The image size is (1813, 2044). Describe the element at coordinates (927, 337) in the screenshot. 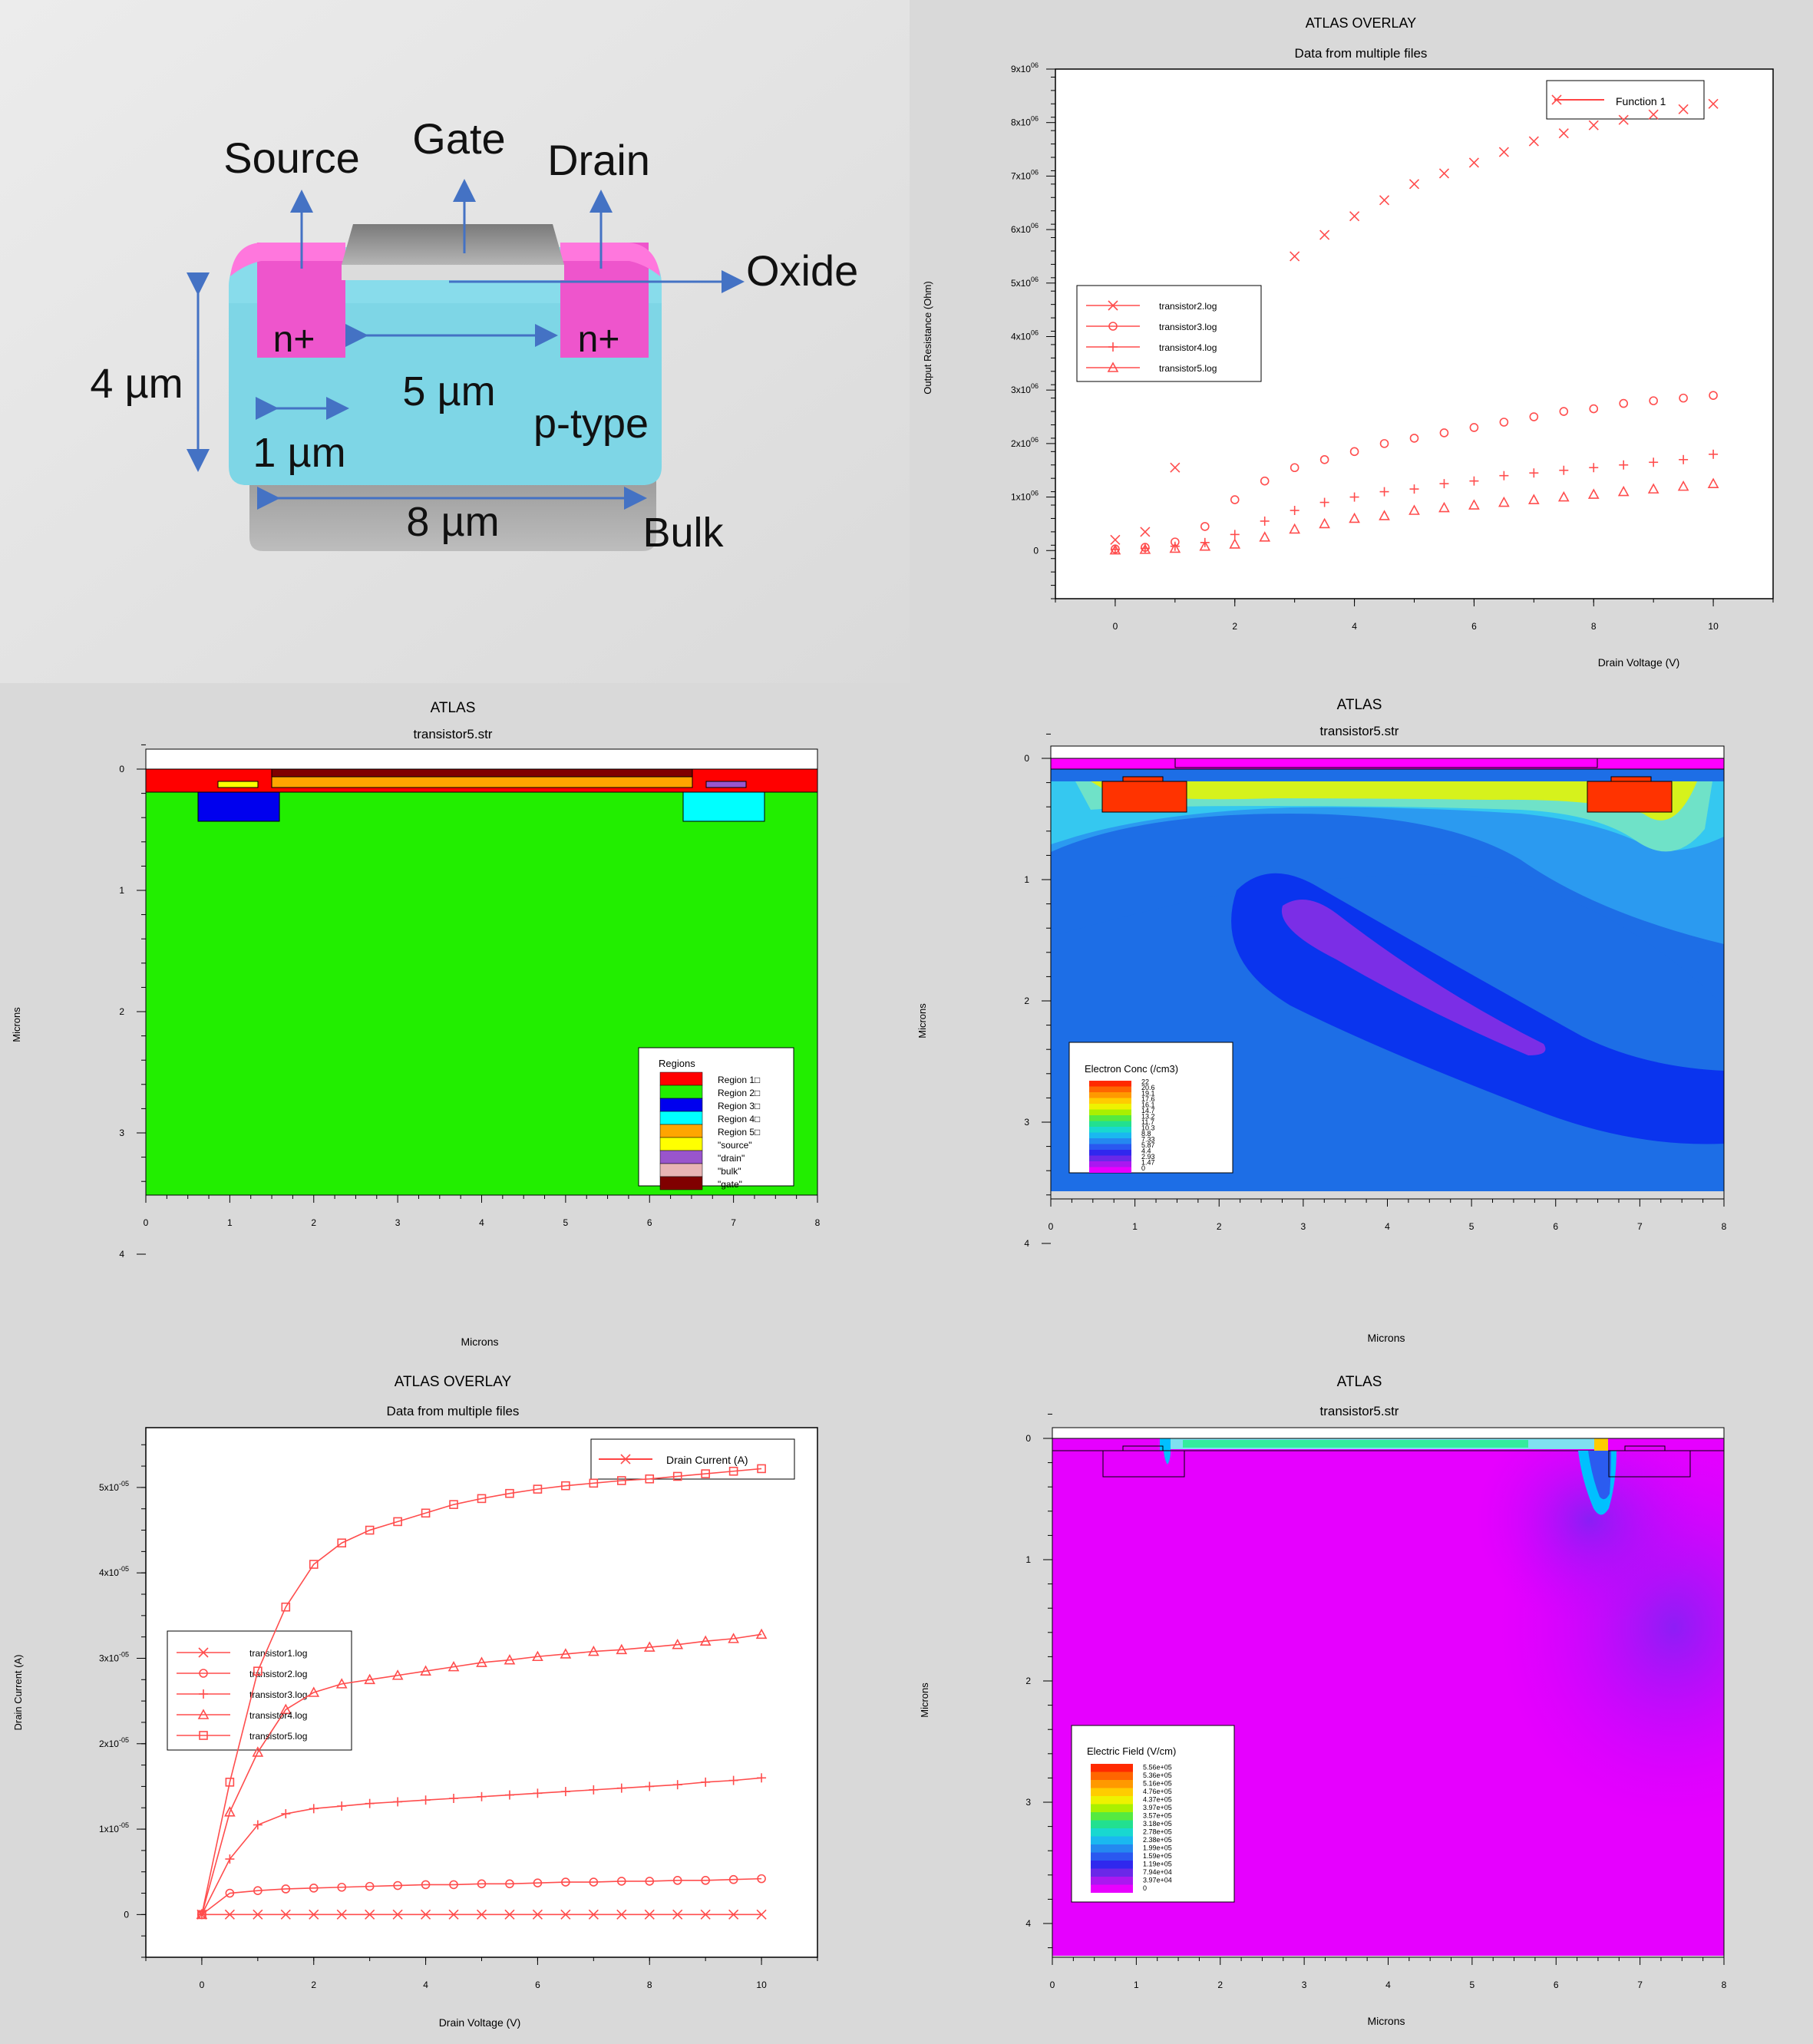

I see `y-axis-label: Output Resistance (Ohm)` at that location.